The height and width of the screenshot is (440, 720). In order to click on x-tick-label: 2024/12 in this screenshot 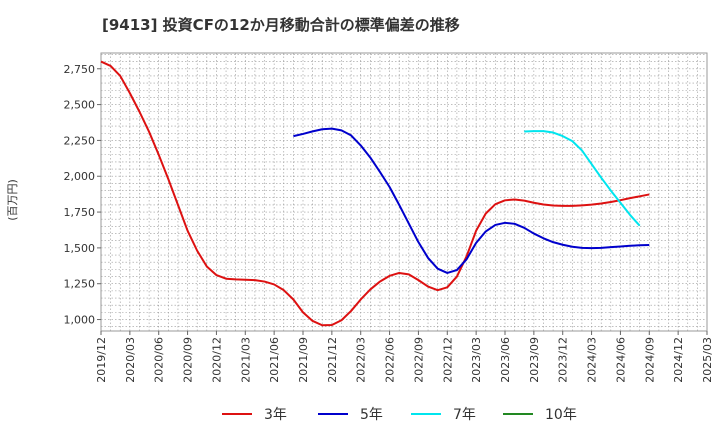, I will do `click(678, 360)`.